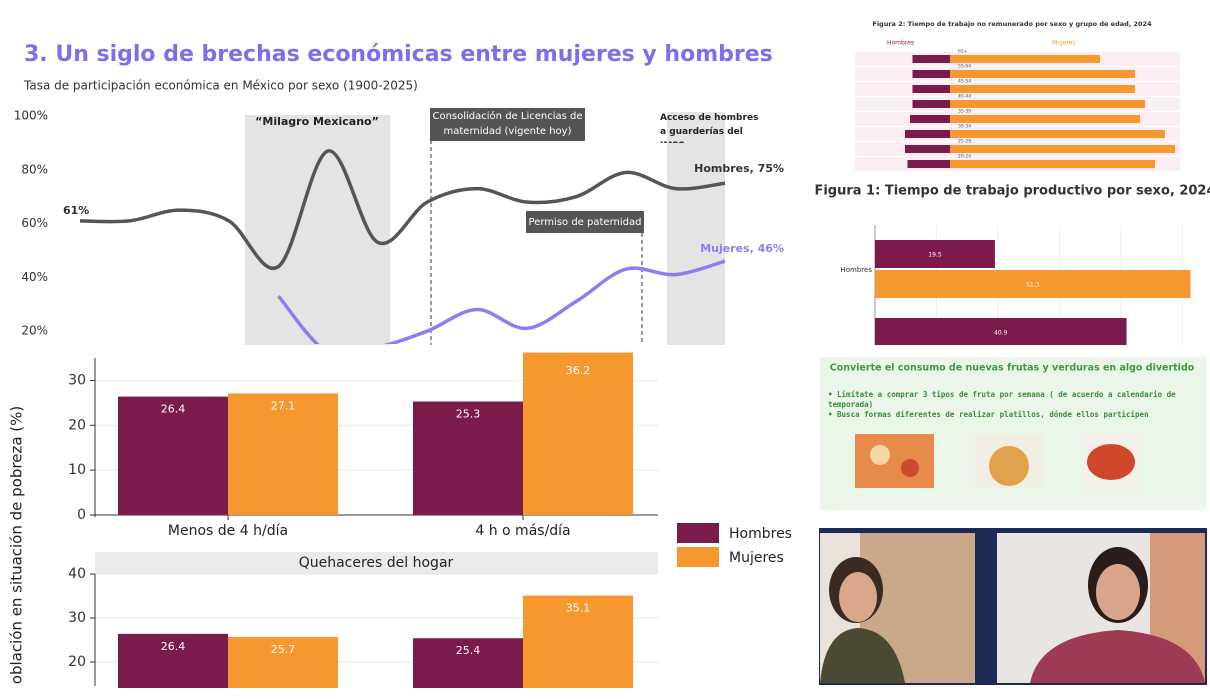  What do you see at coordinates (34, 277) in the screenshot?
I see `y-tick-label: 40%` at bounding box center [34, 277].